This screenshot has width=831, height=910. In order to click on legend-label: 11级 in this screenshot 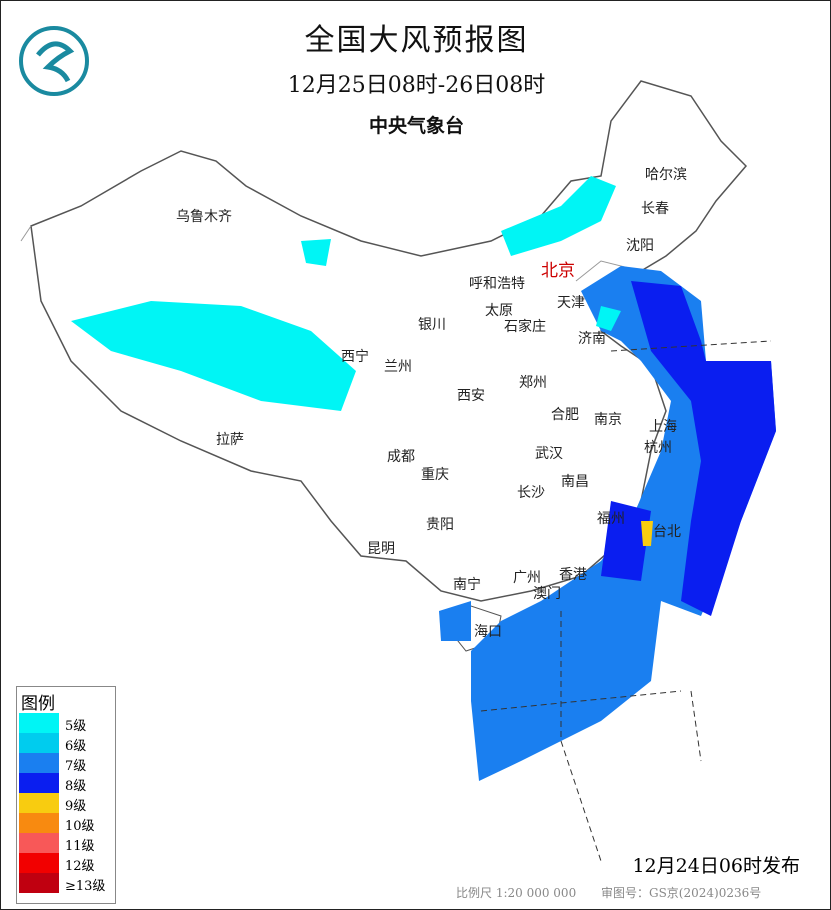, I will do `click(80, 846)`.